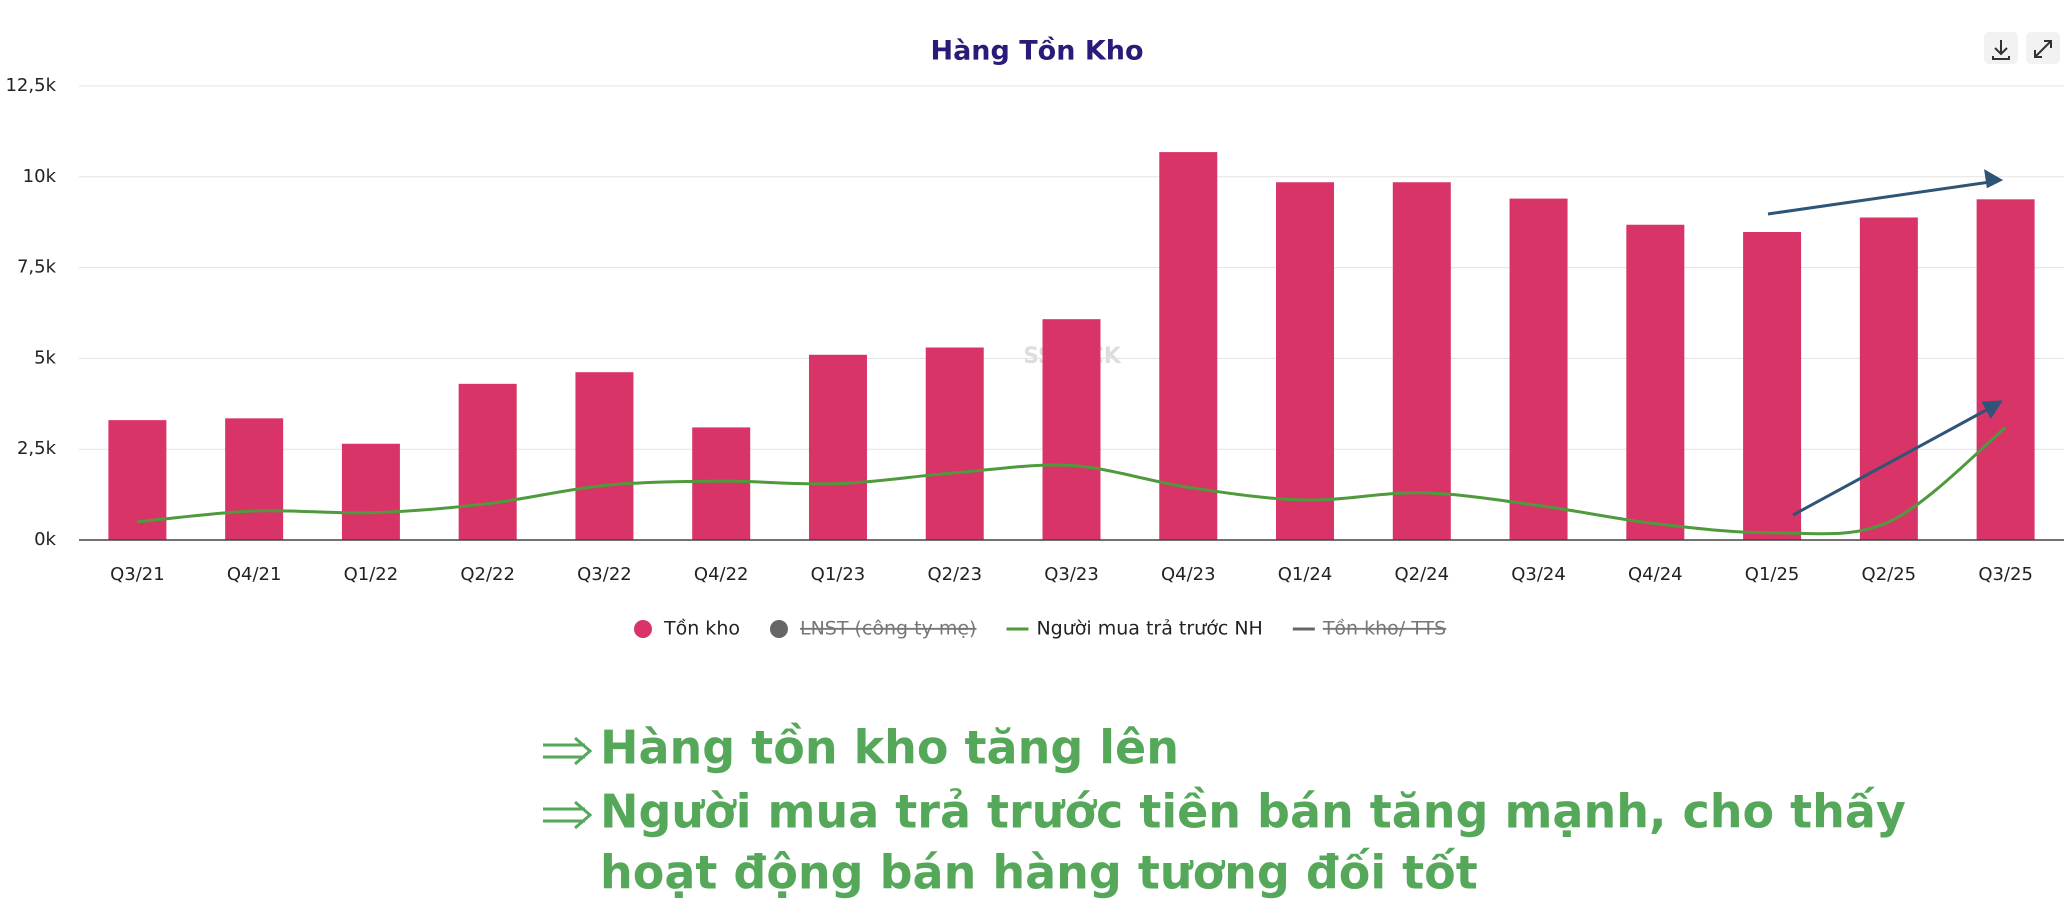 The image size is (2072, 916). Describe the element at coordinates (2001, 48) in the screenshot. I see `download-button` at that location.